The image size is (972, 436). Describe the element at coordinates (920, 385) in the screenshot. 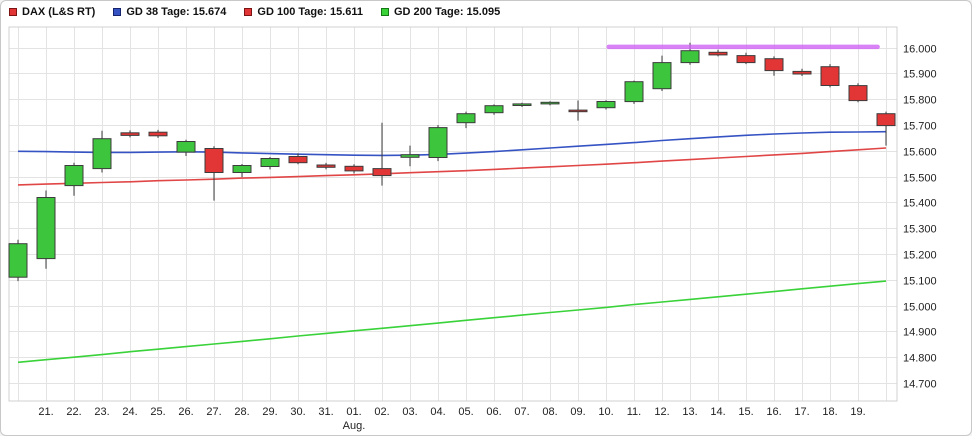

I see `svg-text: 14.700` at that location.